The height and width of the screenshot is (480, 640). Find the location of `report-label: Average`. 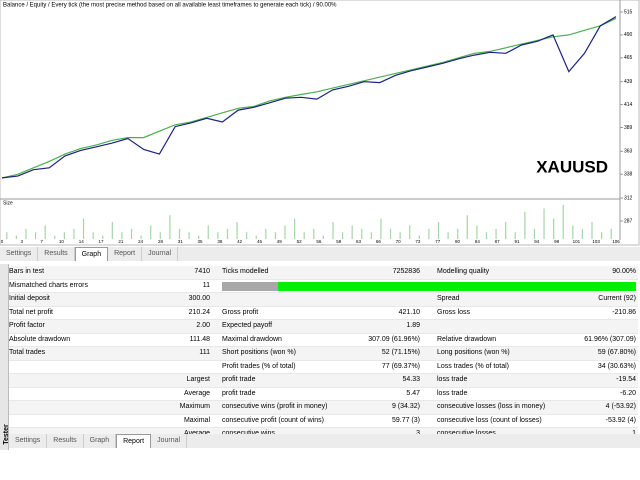

report-label: Average is located at coordinates (197, 434).